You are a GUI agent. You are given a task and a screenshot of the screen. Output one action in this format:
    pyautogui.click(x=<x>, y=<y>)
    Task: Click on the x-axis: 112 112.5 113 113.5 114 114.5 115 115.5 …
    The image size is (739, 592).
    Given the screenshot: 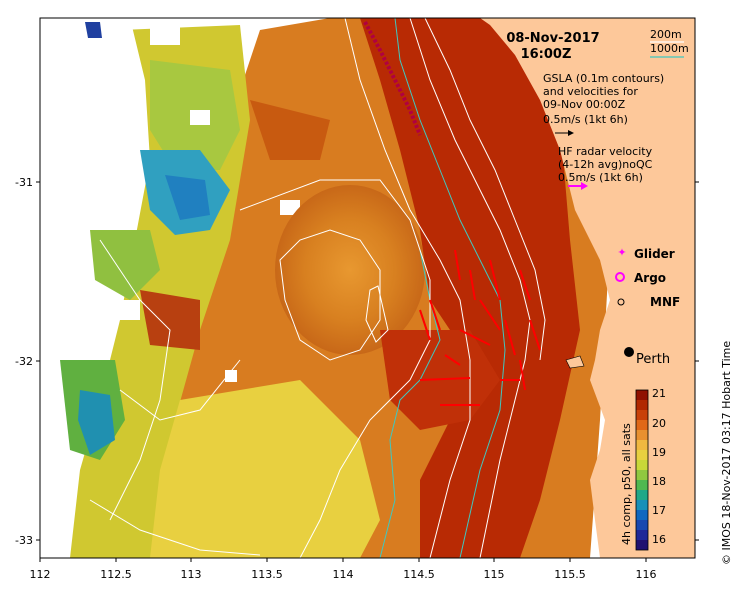 What is the action you would take?
    pyautogui.click(x=343, y=569)
    